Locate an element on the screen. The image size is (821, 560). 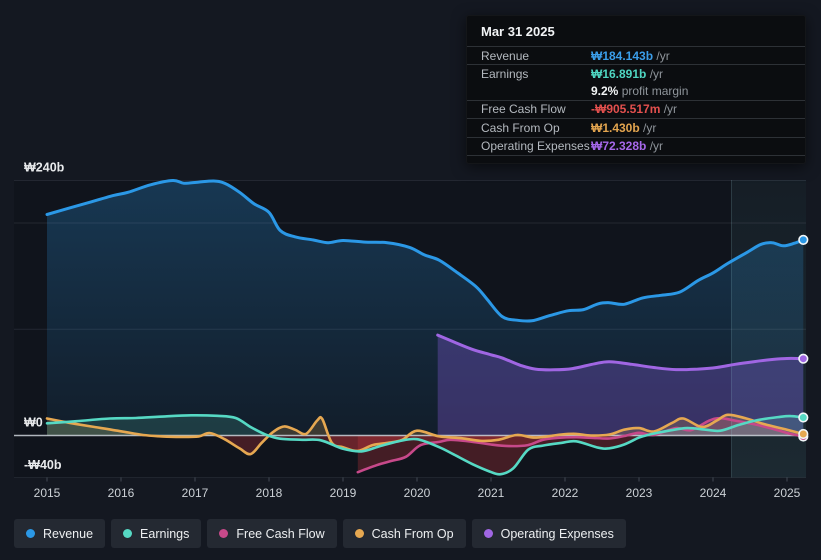
x-axis-label: 2016 is located at coordinates (121, 493).